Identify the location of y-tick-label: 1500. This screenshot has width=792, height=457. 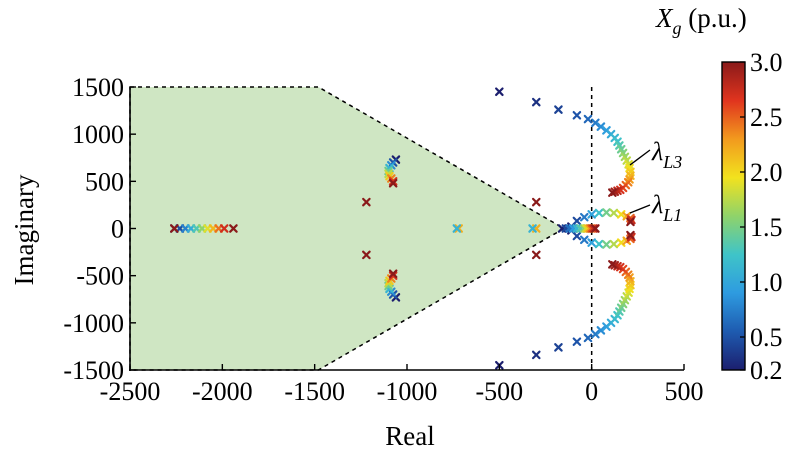
(98, 87).